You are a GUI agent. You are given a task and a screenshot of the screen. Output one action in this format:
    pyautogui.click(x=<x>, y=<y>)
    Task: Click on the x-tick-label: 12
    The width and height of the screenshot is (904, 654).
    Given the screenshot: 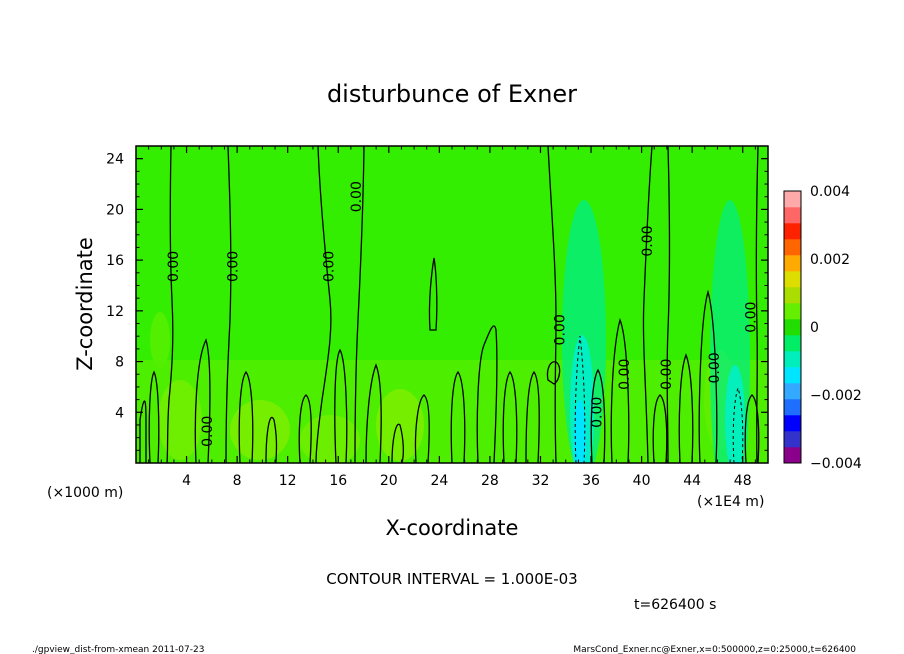 What is the action you would take?
    pyautogui.click(x=288, y=481)
    